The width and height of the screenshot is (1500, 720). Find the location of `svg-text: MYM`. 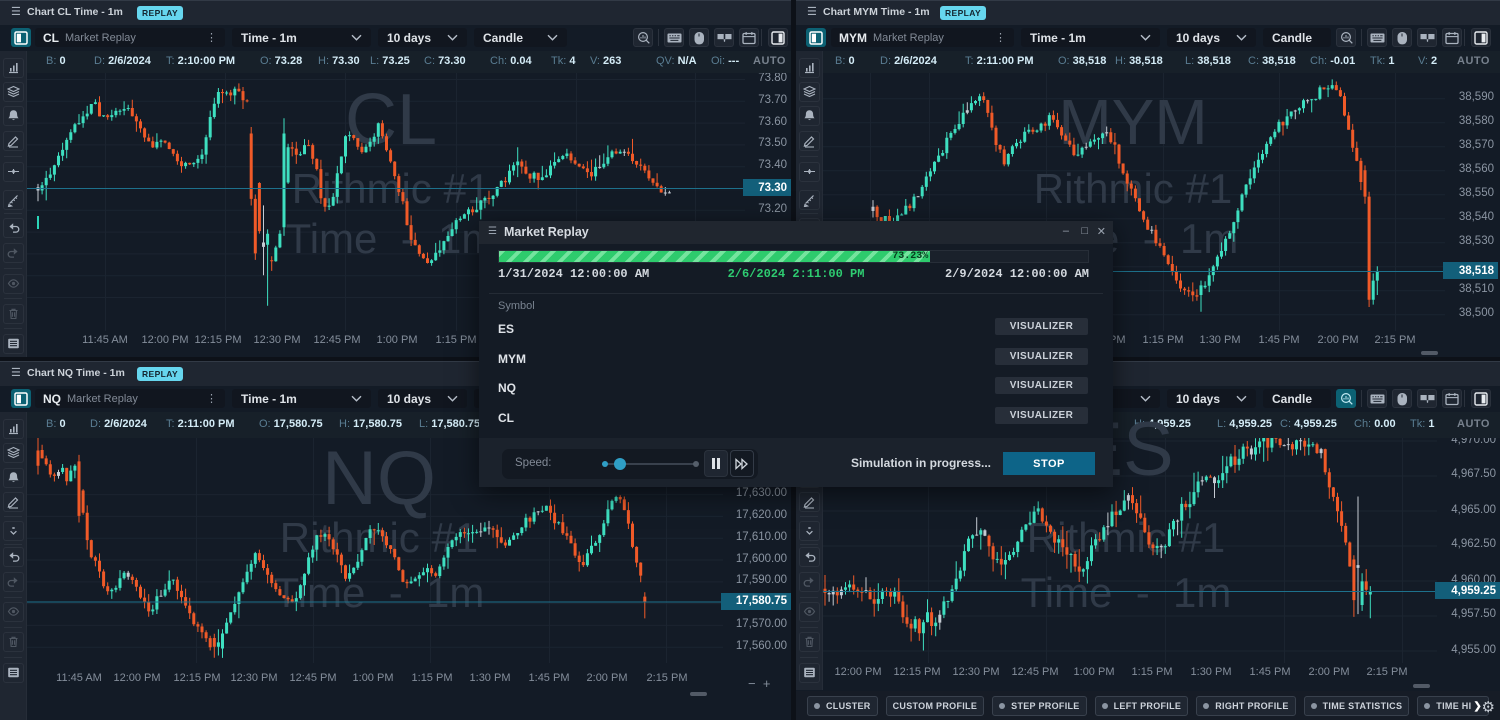

svg-text: MYM is located at coordinates (1132, 122).